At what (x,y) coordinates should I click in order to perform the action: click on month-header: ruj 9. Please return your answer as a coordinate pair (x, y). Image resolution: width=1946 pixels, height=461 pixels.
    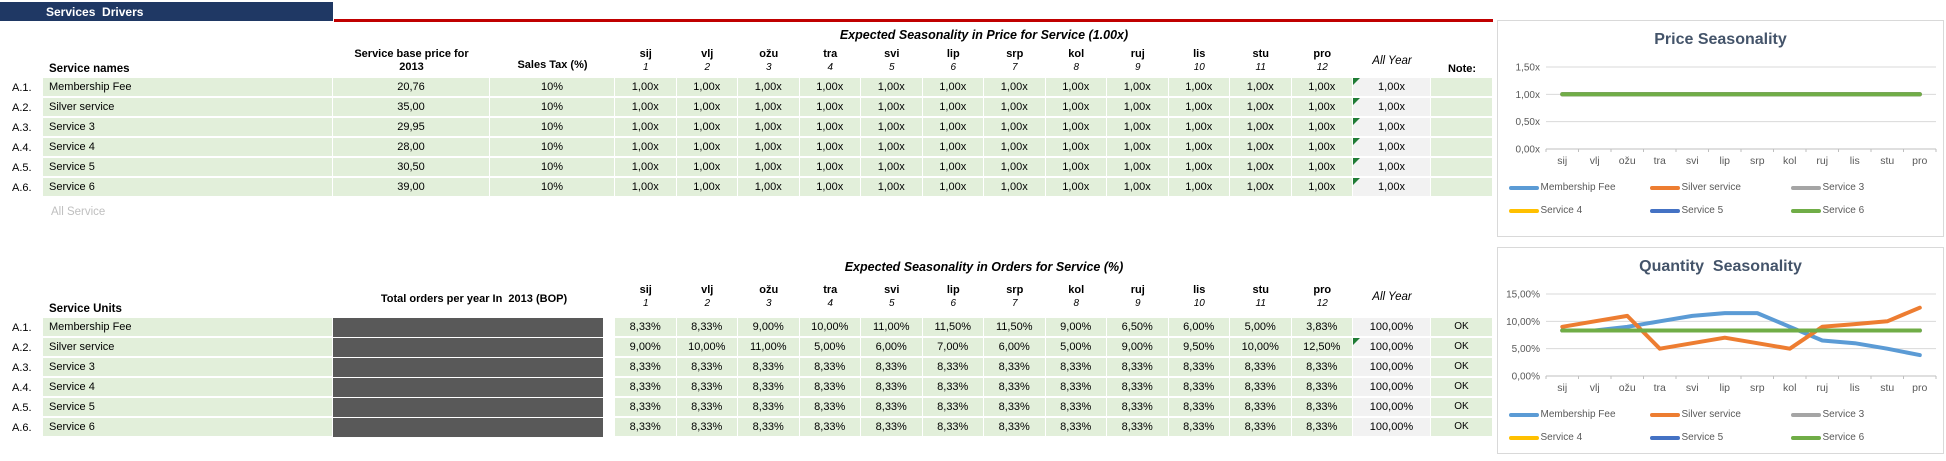
    Looking at the image, I should click on (1138, 61).